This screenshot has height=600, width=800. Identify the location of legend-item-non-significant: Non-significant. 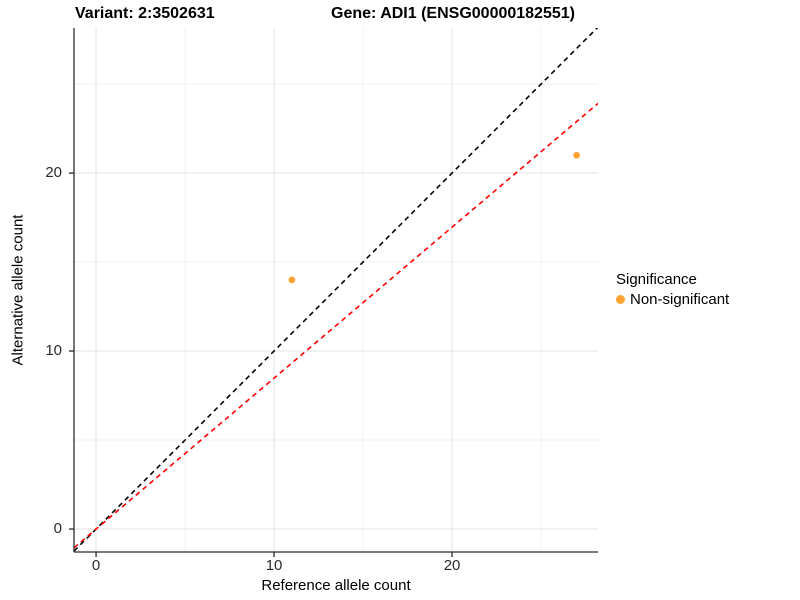
(672, 299).